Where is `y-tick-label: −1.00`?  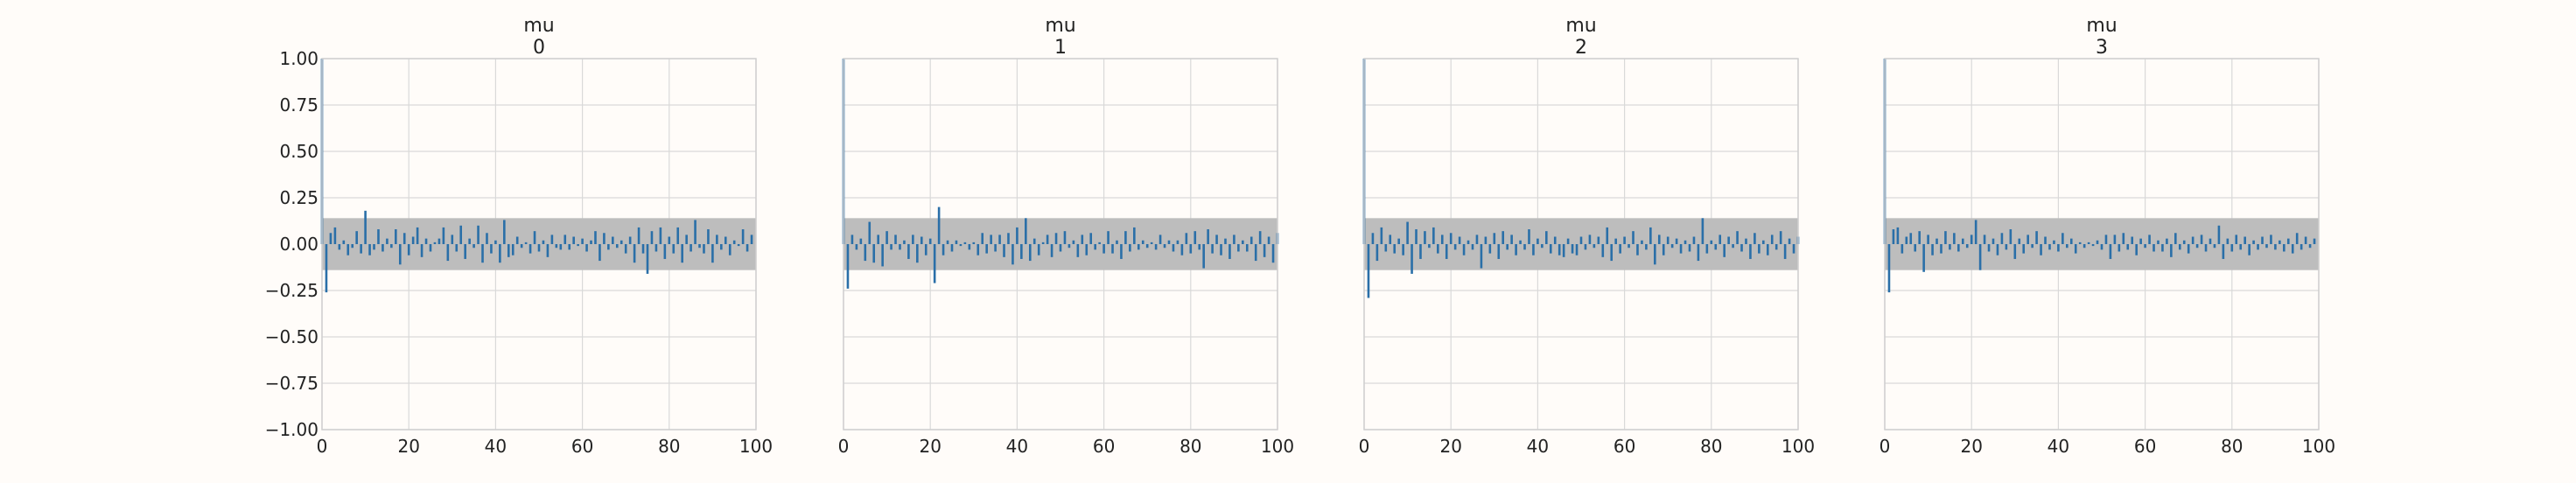
y-tick-label: −1.00 is located at coordinates (291, 429).